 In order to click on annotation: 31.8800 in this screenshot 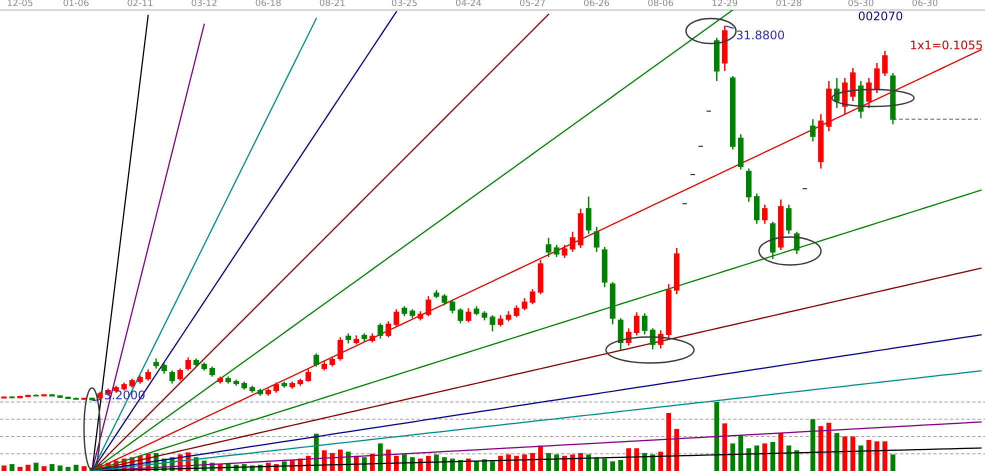, I will do `click(760, 35)`.